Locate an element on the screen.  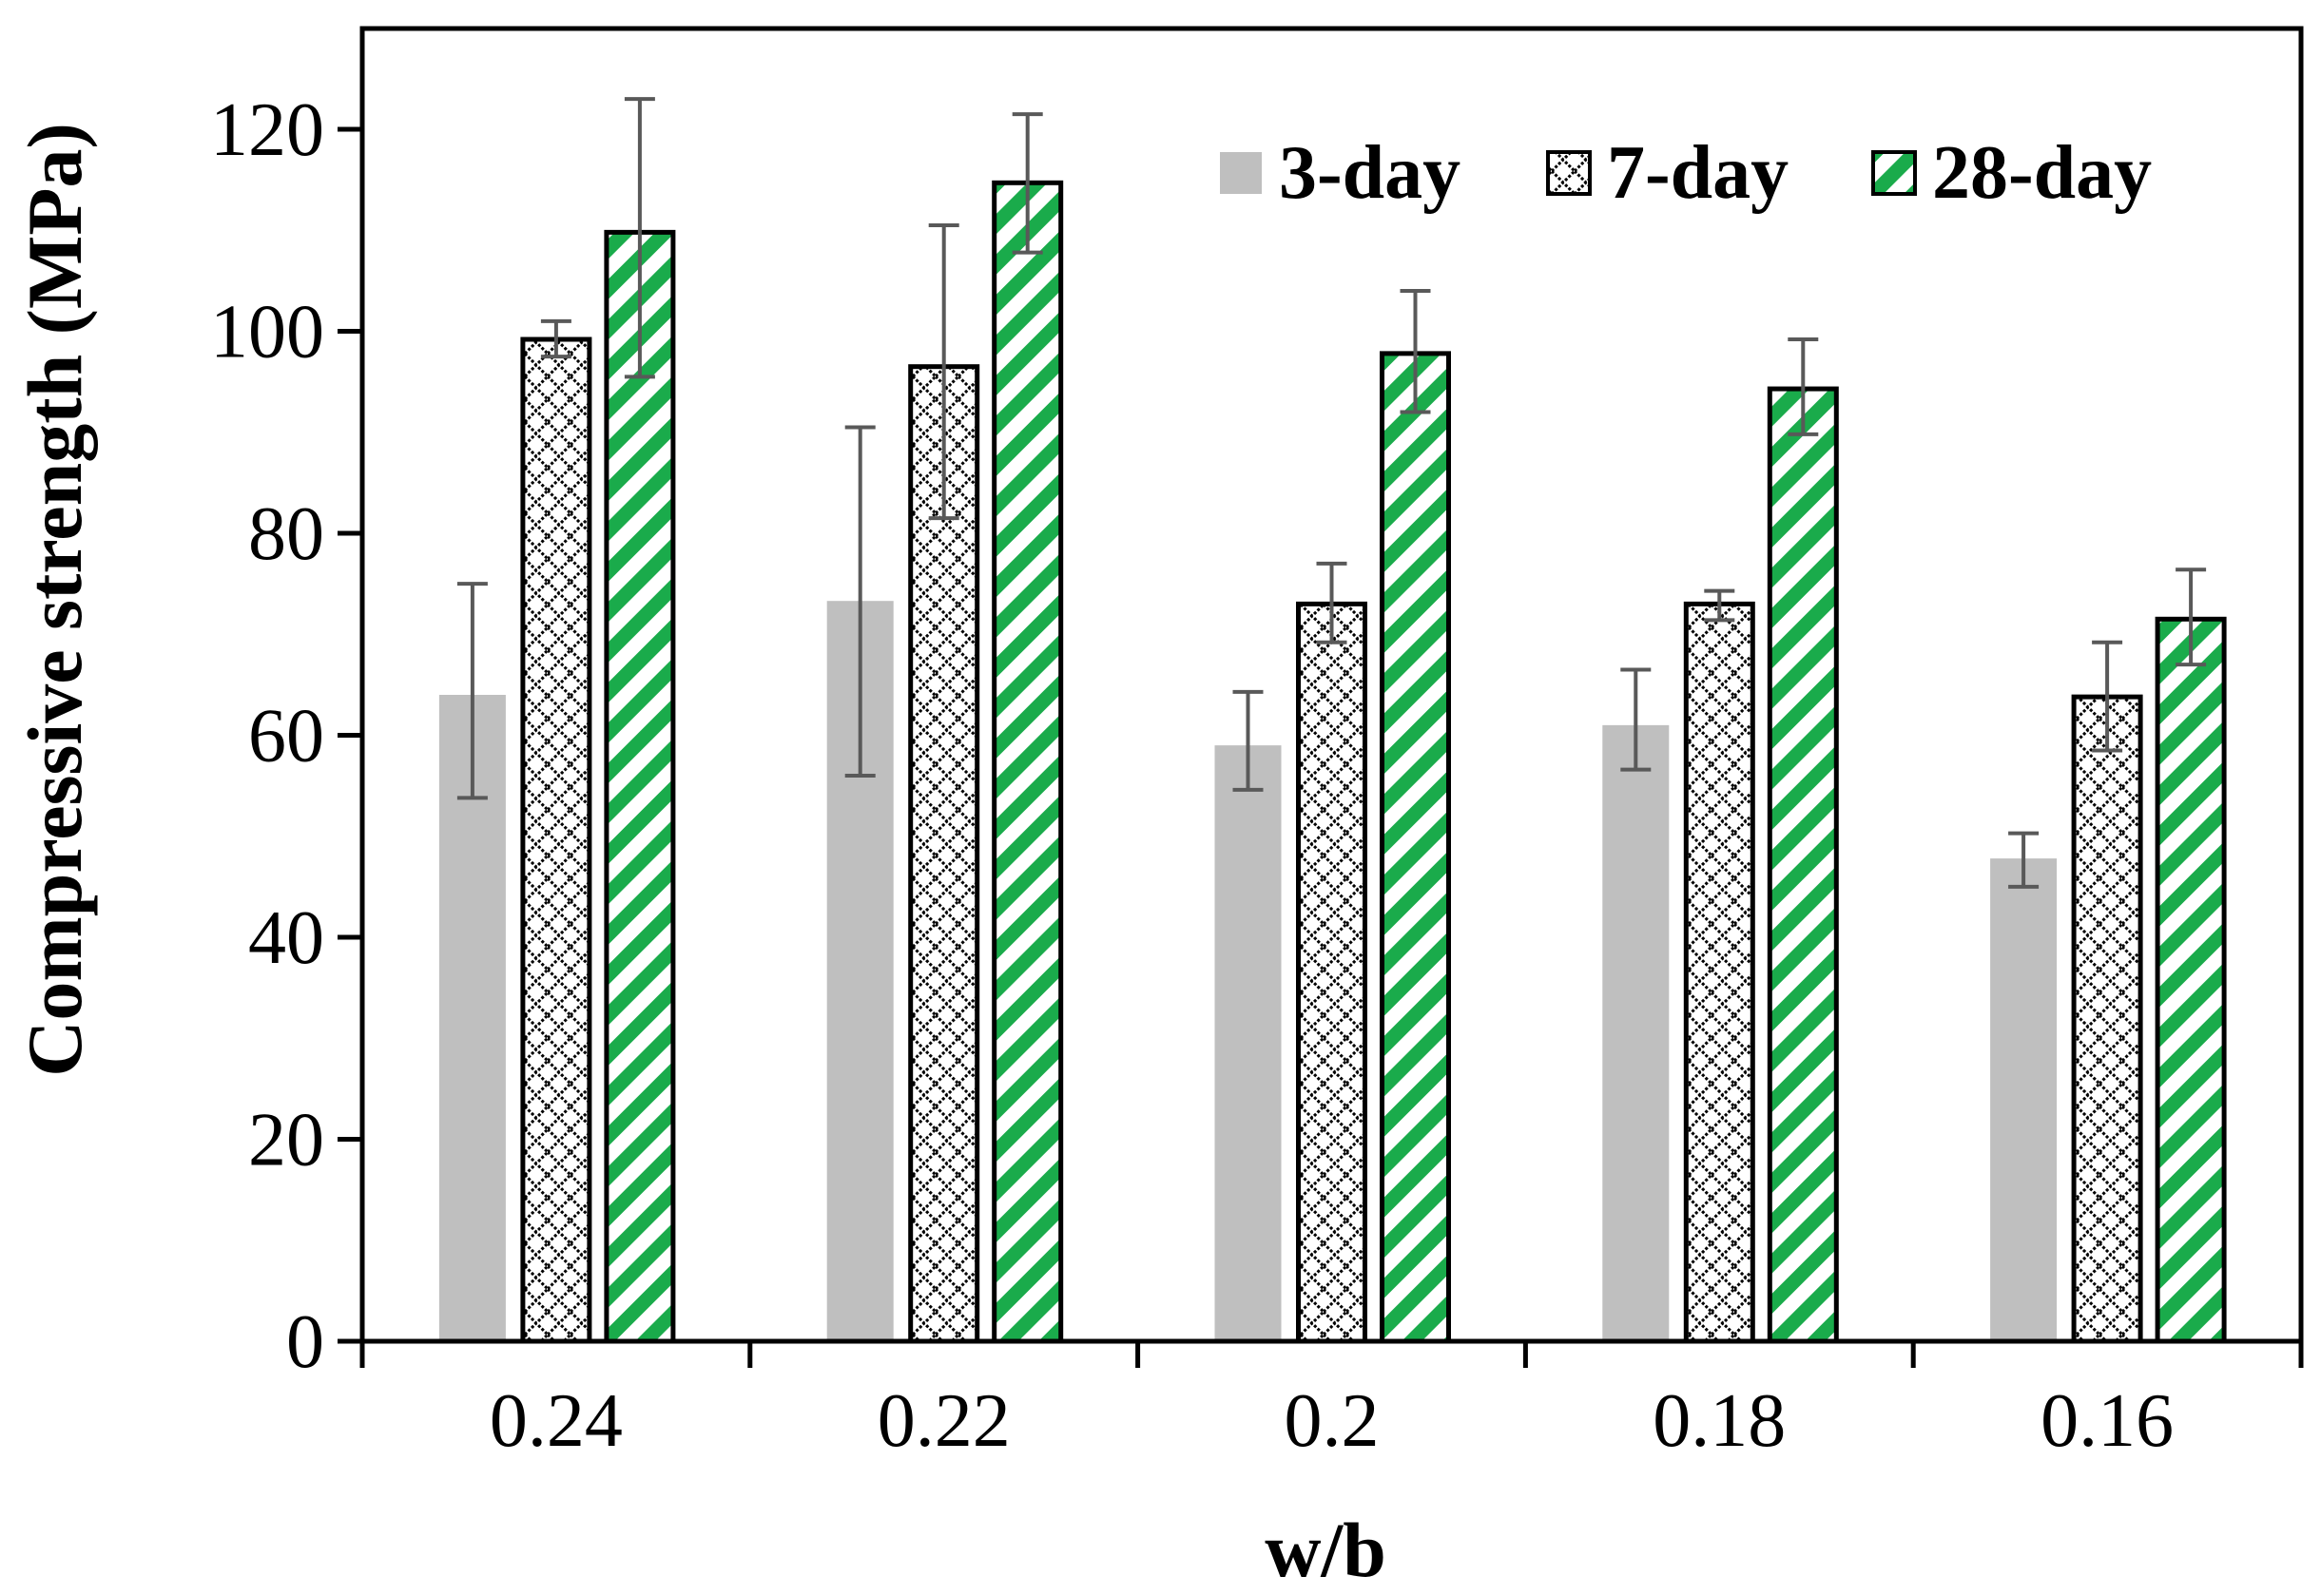
legend-label: 3-day is located at coordinates (1369, 173).